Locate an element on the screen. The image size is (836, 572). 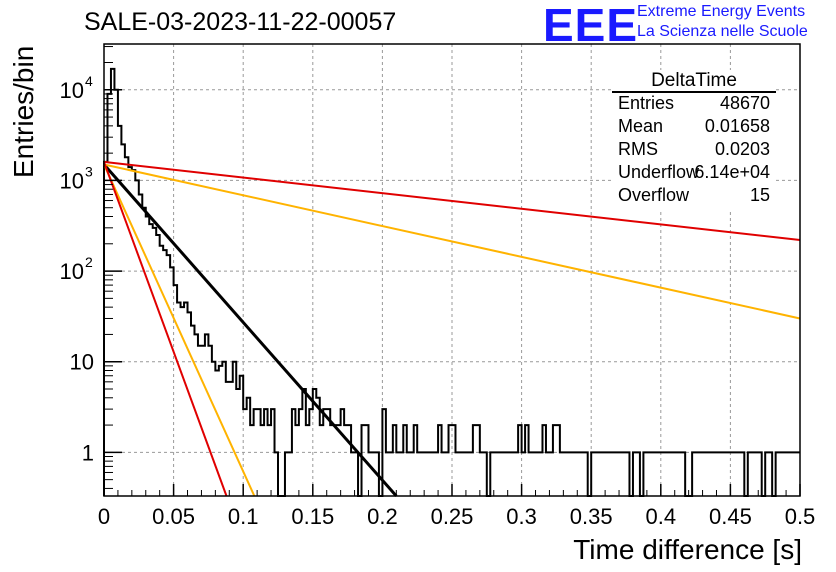
stats-row: Entries 48670 is located at coordinates (694, 104).